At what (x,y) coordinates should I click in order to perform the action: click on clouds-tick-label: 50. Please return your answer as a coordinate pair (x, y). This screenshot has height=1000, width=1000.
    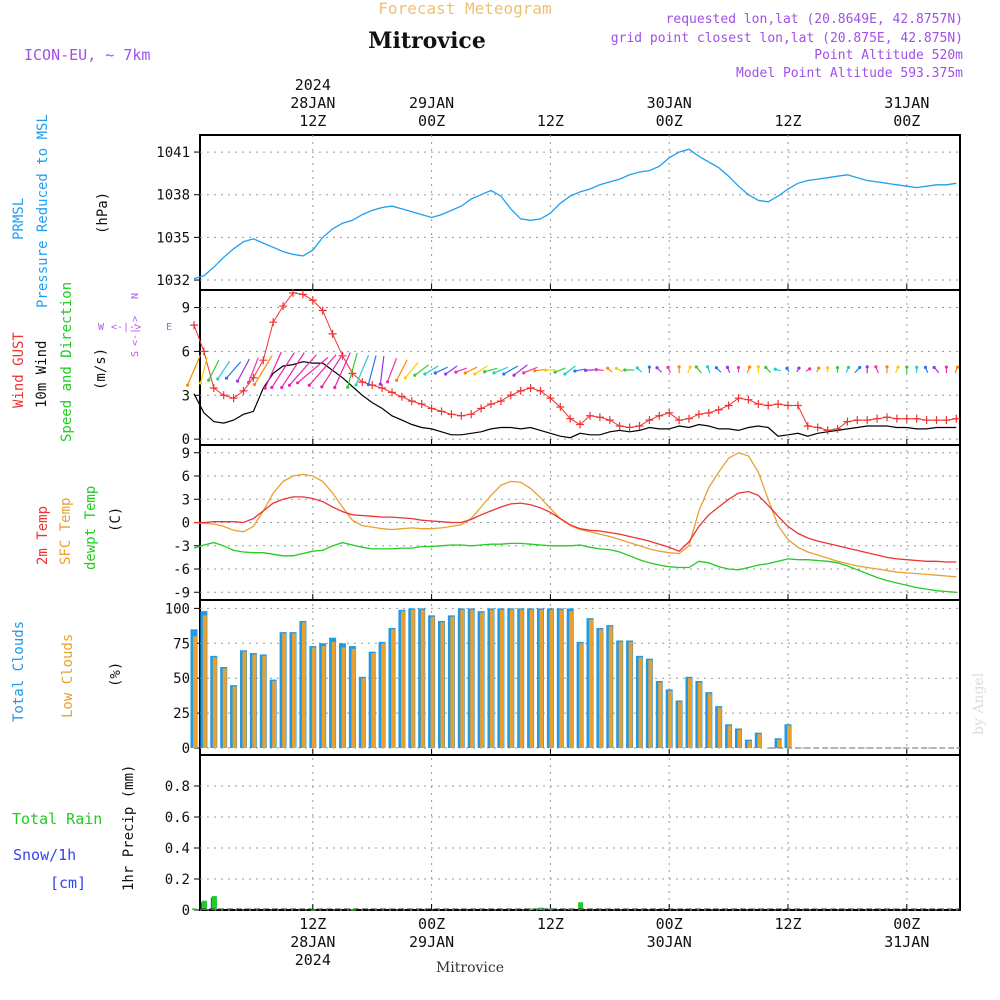
    Looking at the image, I should click on (181, 679).